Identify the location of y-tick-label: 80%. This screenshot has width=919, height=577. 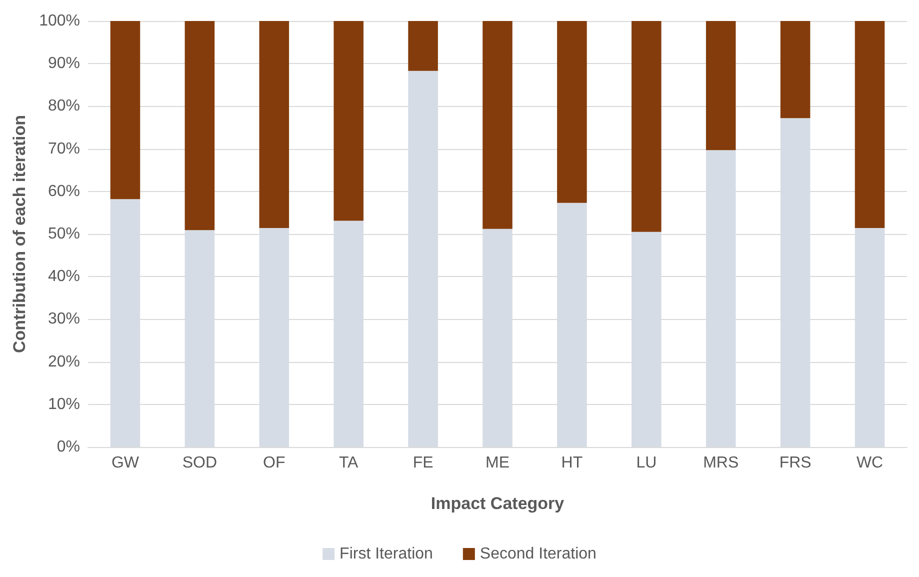
(64, 106).